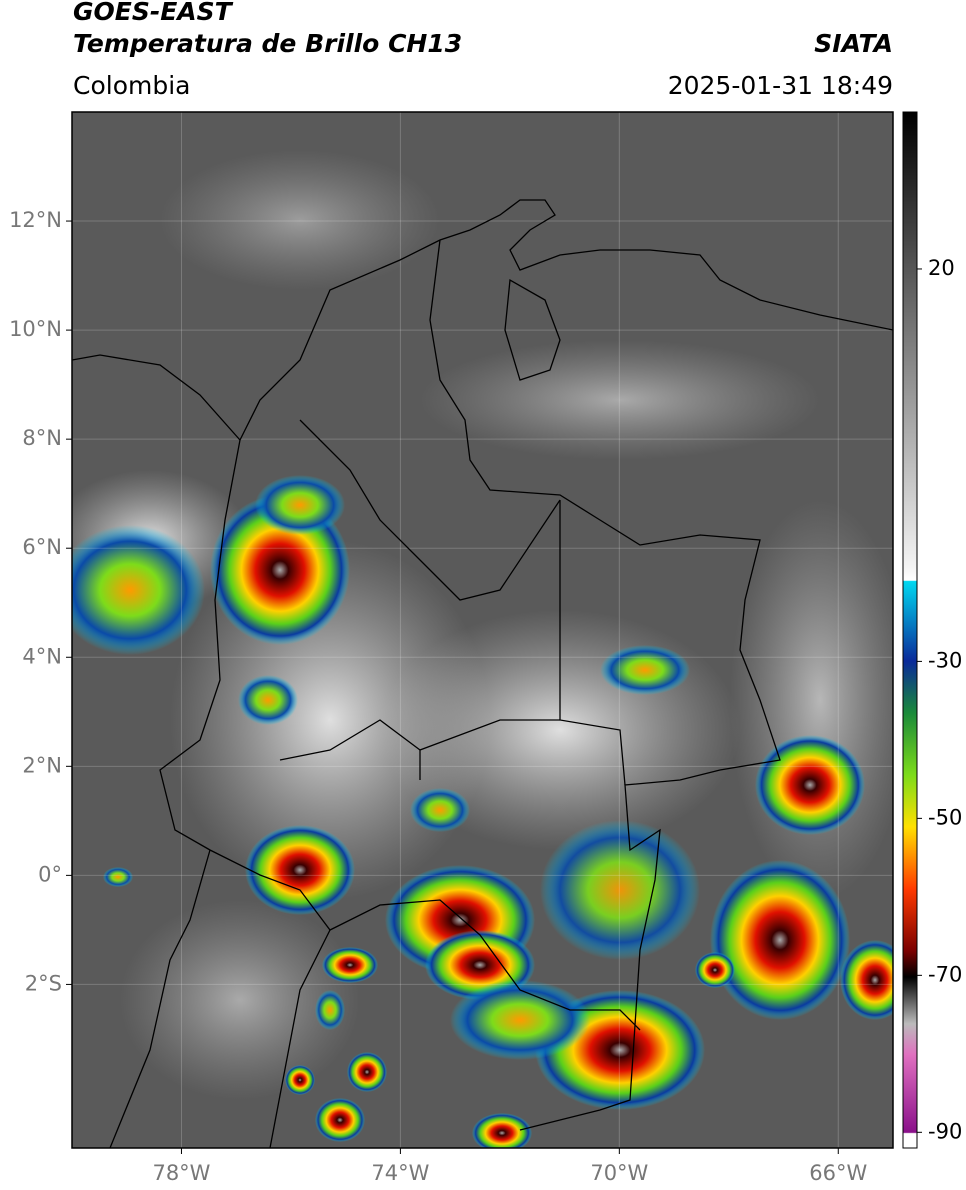 The image size is (966, 1190). Describe the element at coordinates (35, 329) in the screenshot. I see `y-tick-label: 10°N` at that location.